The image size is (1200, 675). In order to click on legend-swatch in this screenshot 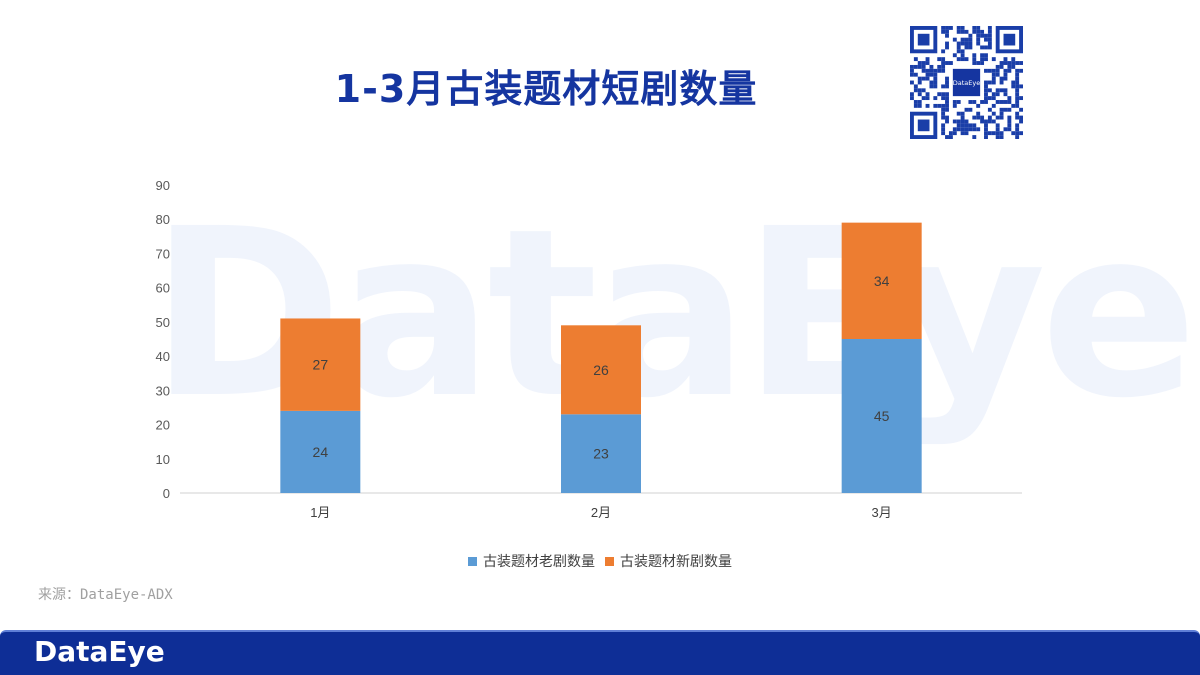, I will do `click(609, 561)`.